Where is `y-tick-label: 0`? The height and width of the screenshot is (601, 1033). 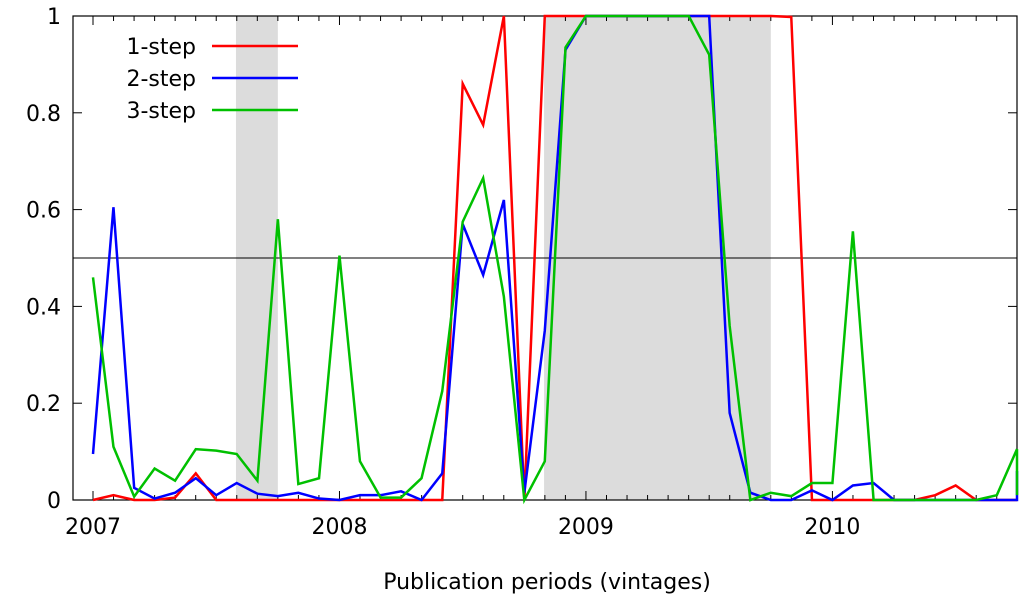
y-tick-label: 0 is located at coordinates (54, 501).